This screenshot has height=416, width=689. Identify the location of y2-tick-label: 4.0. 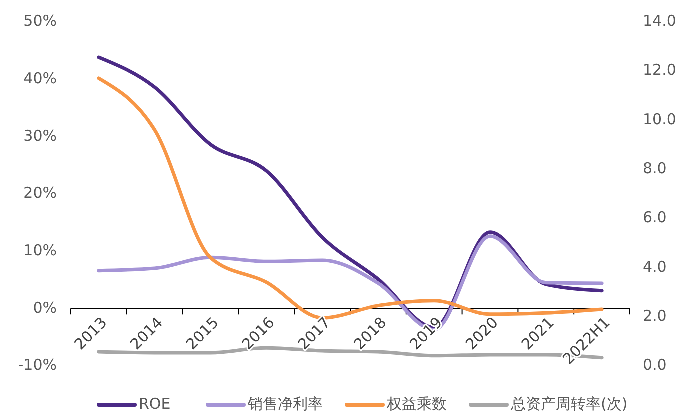
(655, 267).